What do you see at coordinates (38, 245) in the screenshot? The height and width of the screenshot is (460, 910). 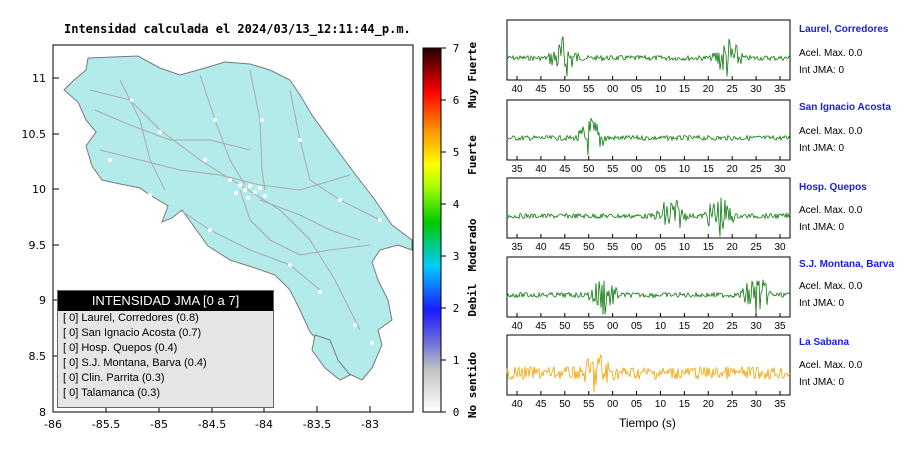 I see `map-y-tick-label: 9.5` at bounding box center [38, 245].